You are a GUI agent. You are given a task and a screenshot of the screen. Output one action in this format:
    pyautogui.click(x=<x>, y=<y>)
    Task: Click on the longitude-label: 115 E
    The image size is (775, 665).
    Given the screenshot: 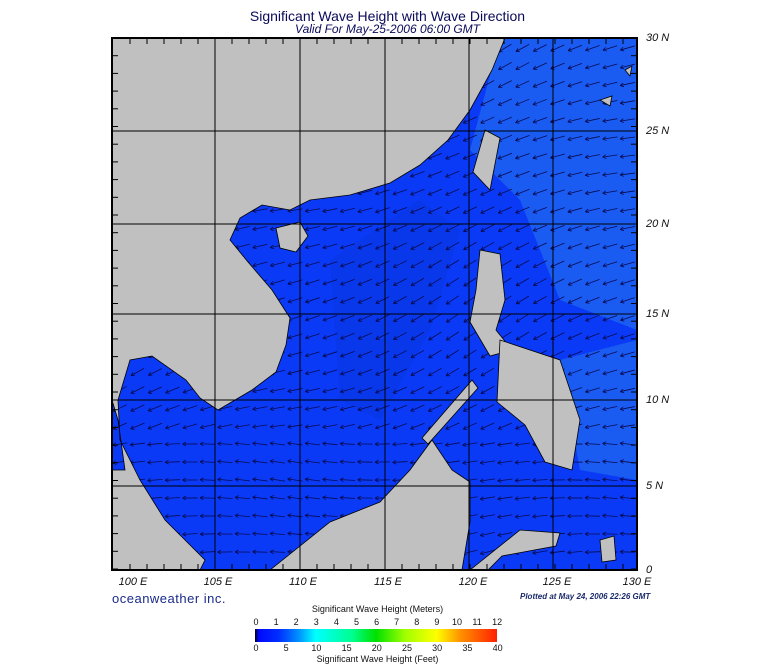 What is the action you would take?
    pyautogui.click(x=388, y=582)
    